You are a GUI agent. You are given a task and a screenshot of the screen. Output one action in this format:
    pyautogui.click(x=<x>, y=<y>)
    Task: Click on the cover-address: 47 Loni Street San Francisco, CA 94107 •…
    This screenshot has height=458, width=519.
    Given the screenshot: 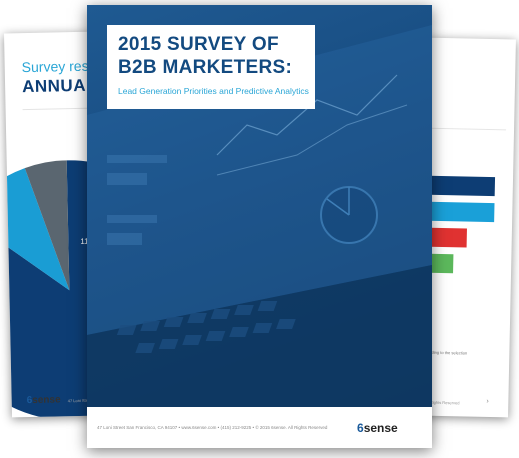 What is the action you would take?
    pyautogui.click(x=212, y=427)
    